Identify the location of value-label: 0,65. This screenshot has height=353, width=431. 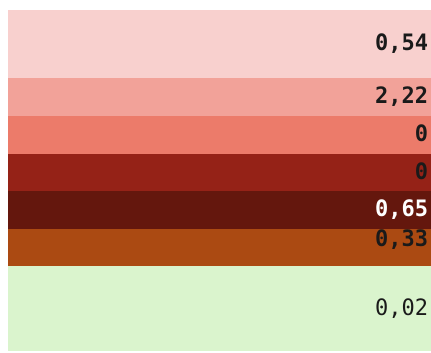
(401, 209).